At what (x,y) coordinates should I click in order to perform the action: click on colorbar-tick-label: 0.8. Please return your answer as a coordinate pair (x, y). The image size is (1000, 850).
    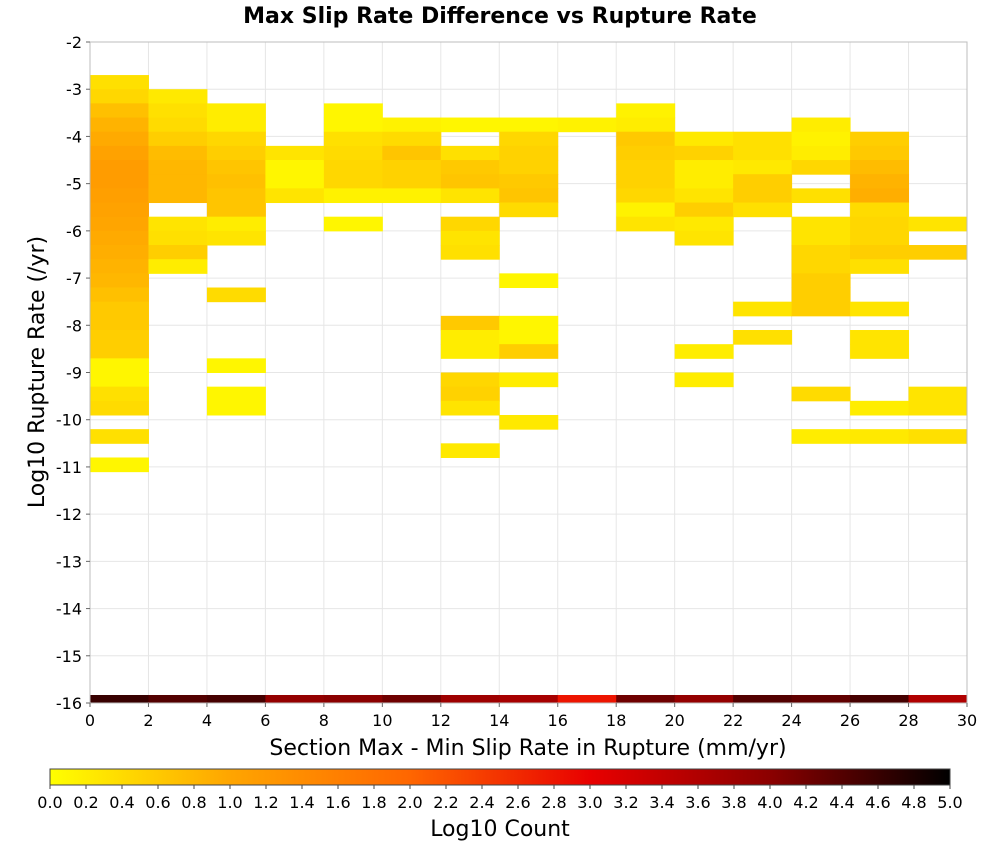
    Looking at the image, I should click on (193, 802).